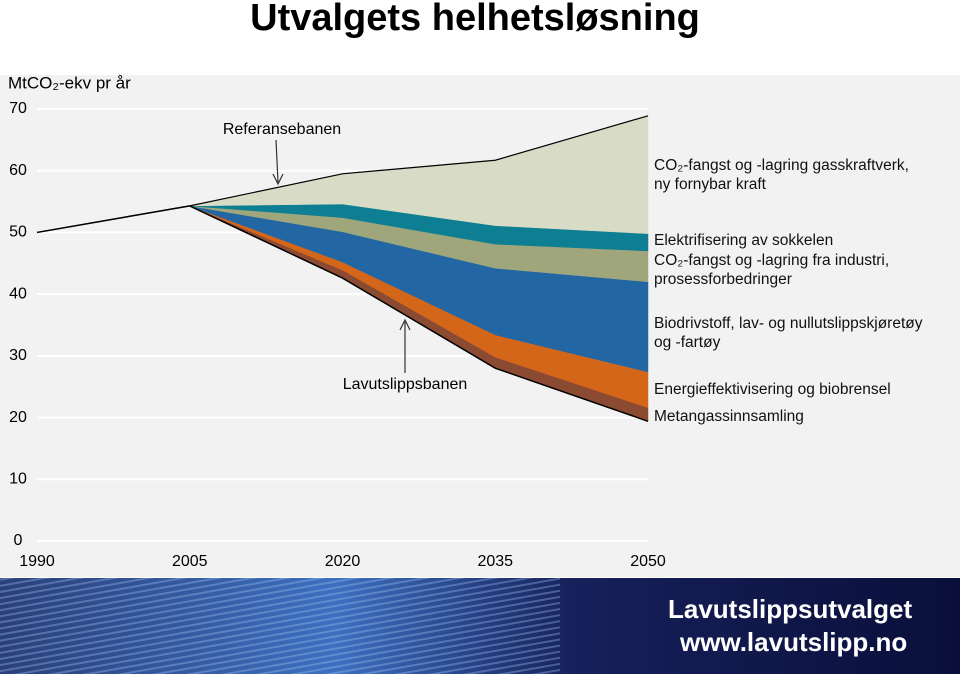 This screenshot has width=960, height=674. Describe the element at coordinates (495, 561) in the screenshot. I see `x-tick-label: 2035` at that location.